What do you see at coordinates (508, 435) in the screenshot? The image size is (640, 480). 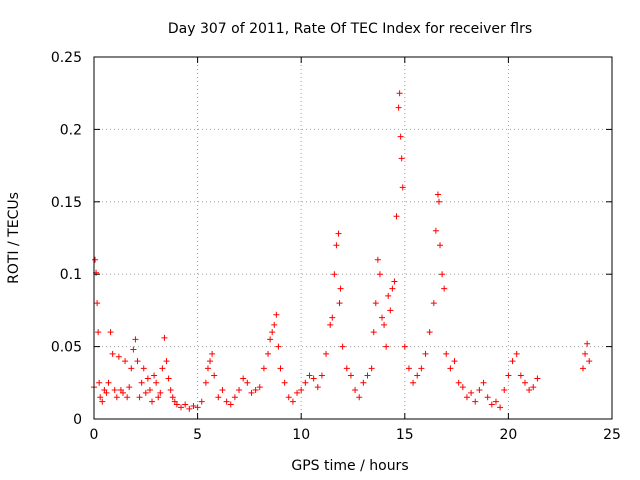 I see `x-tick-label: 20` at bounding box center [508, 435].